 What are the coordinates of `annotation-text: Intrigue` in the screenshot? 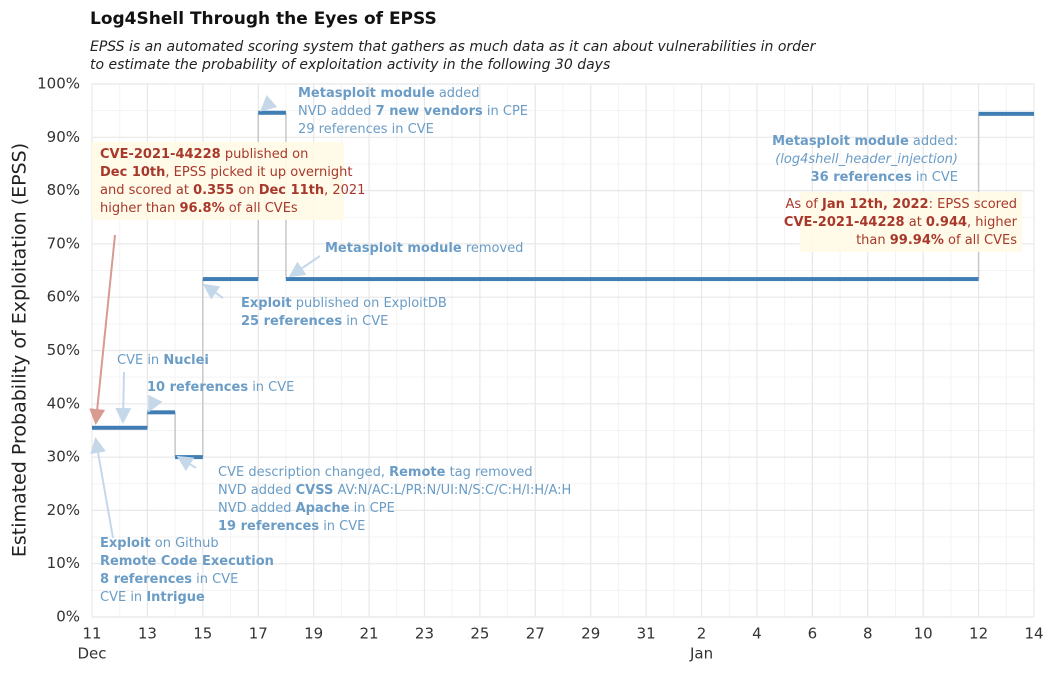 It's located at (175, 597).